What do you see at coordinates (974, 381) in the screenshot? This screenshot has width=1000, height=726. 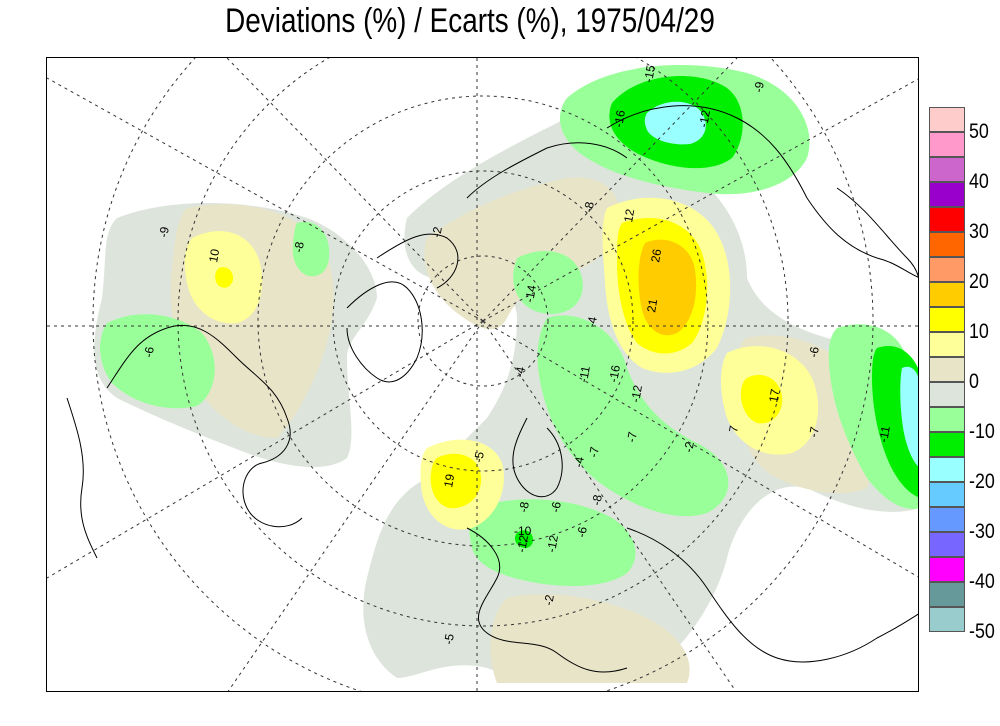 I see `legend-label: 0` at bounding box center [974, 381].